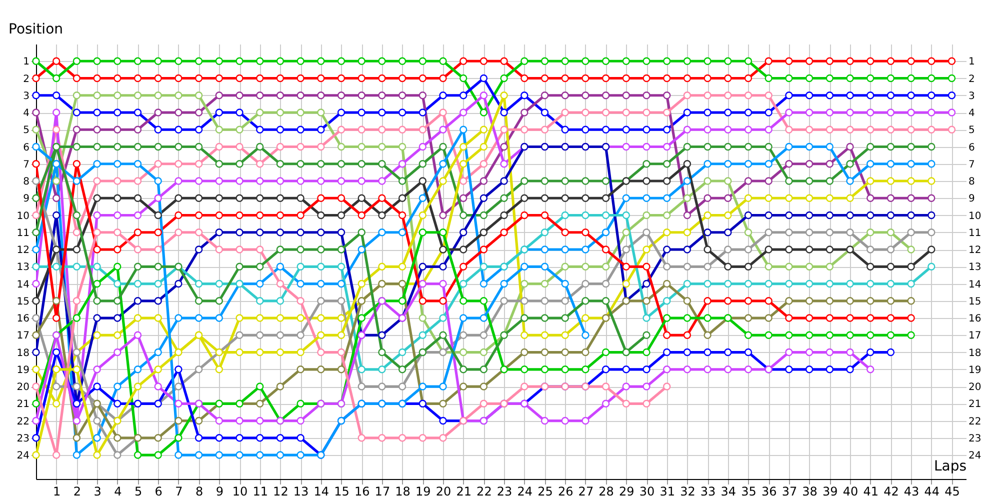 The height and width of the screenshot is (500, 1000). Describe the element at coordinates (971, 62) in the screenshot. I see `y2-tick-label: 1` at that location.